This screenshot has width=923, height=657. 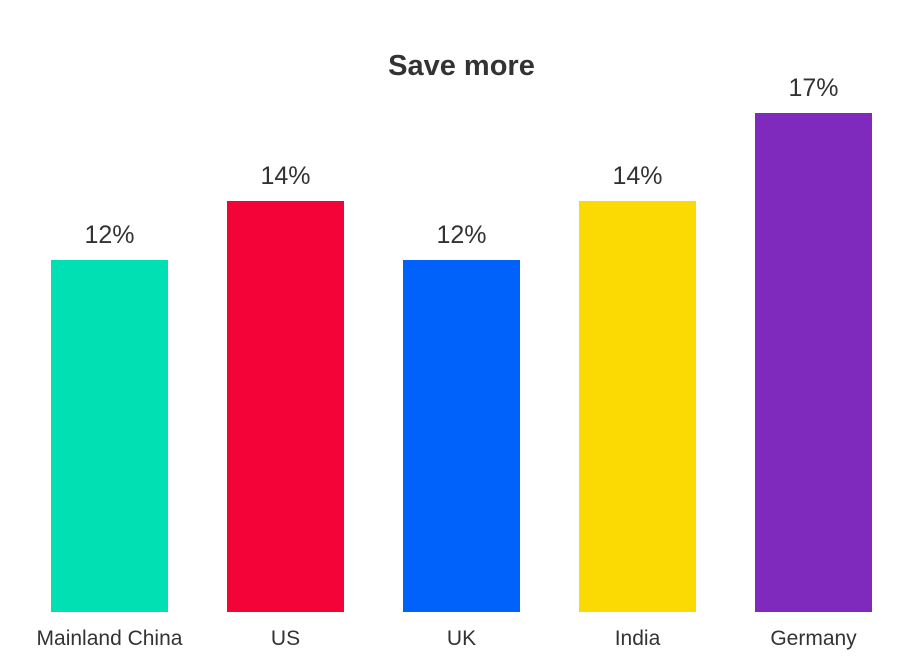 I want to click on bar-group-us: 14%, so click(x=285, y=387).